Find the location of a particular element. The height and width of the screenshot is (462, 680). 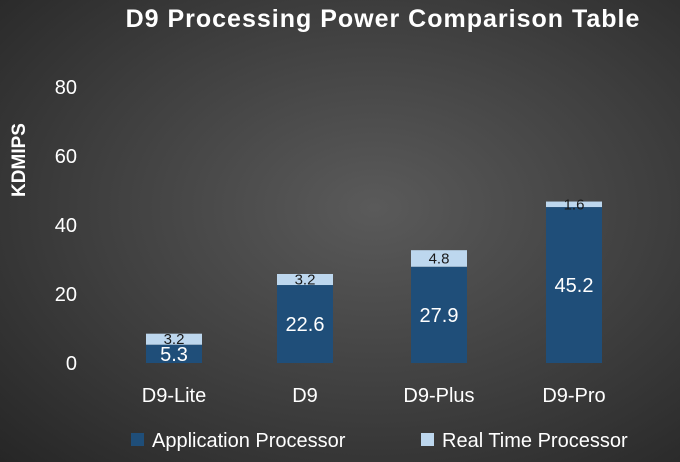

y-axis-ticks: 0 20 40 60 80 is located at coordinates (66, 226).